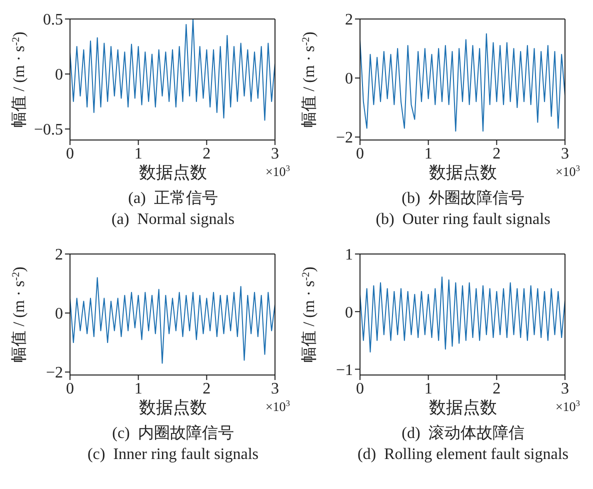 The image size is (593, 489). I want to click on y-tick-label: 1, so click(349, 255).